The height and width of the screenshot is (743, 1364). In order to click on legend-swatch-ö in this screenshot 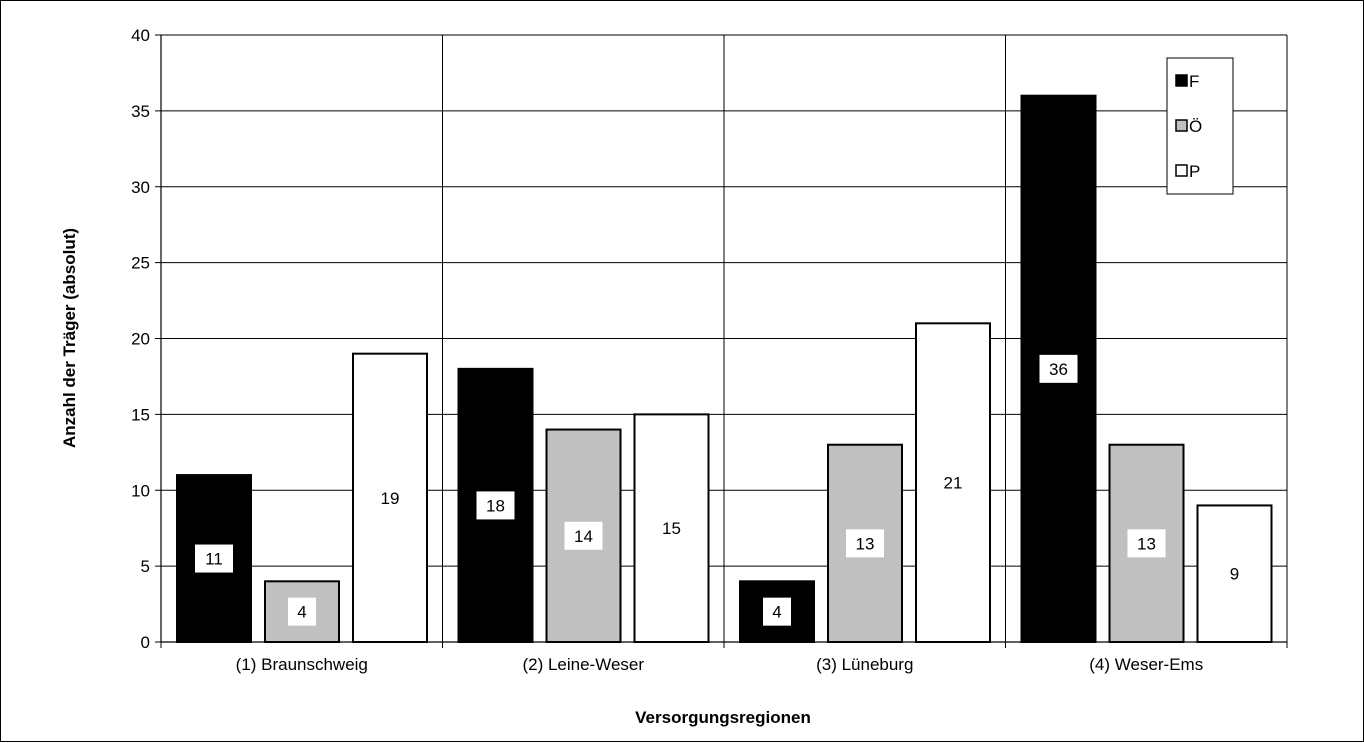, I will do `click(1181, 125)`.